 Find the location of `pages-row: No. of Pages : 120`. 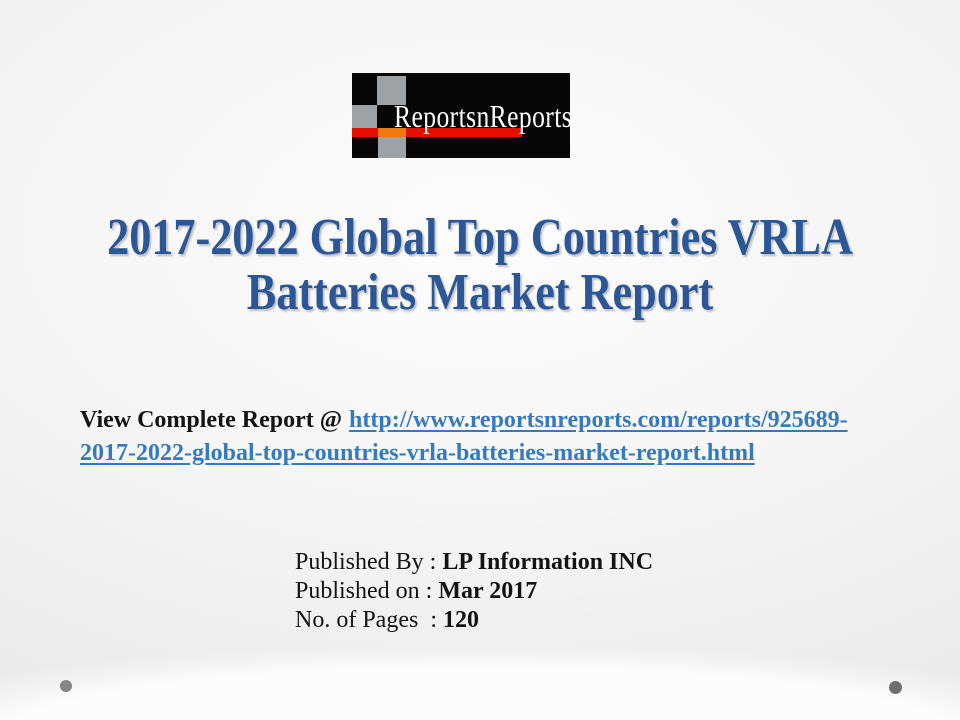

pages-row: No. of Pages : 120 is located at coordinates (474, 620).